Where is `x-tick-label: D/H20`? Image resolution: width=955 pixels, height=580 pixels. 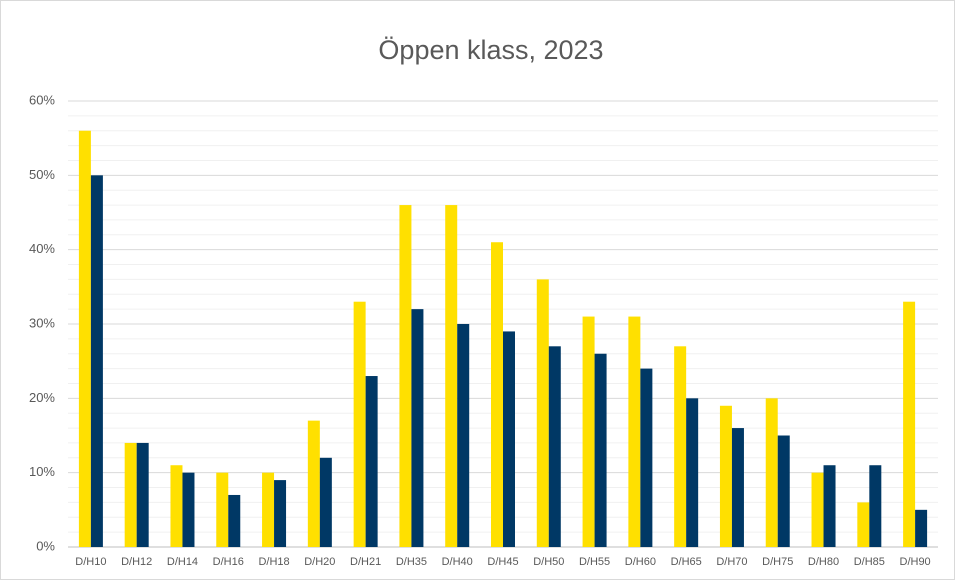 x-tick-label: D/H20 is located at coordinates (319, 562).